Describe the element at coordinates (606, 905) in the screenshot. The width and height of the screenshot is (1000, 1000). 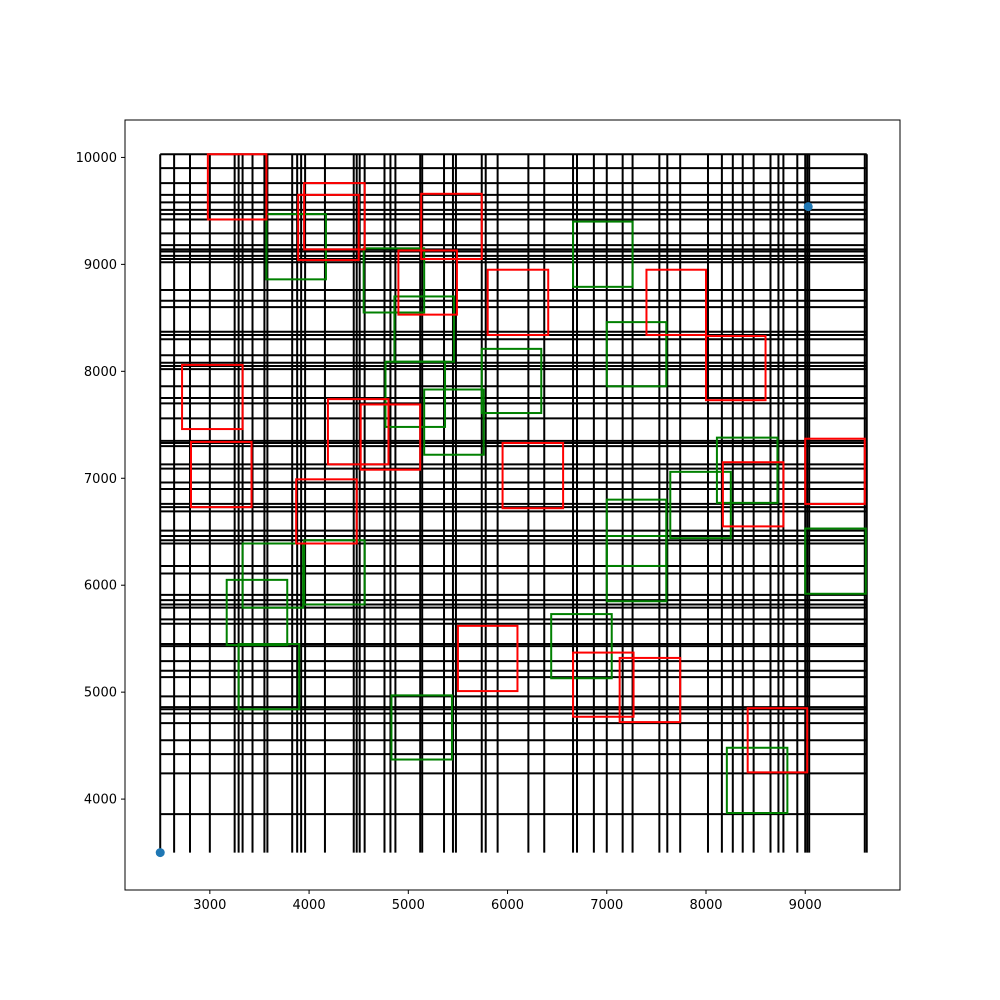
I see `x-tick-label-4: 7000` at that location.